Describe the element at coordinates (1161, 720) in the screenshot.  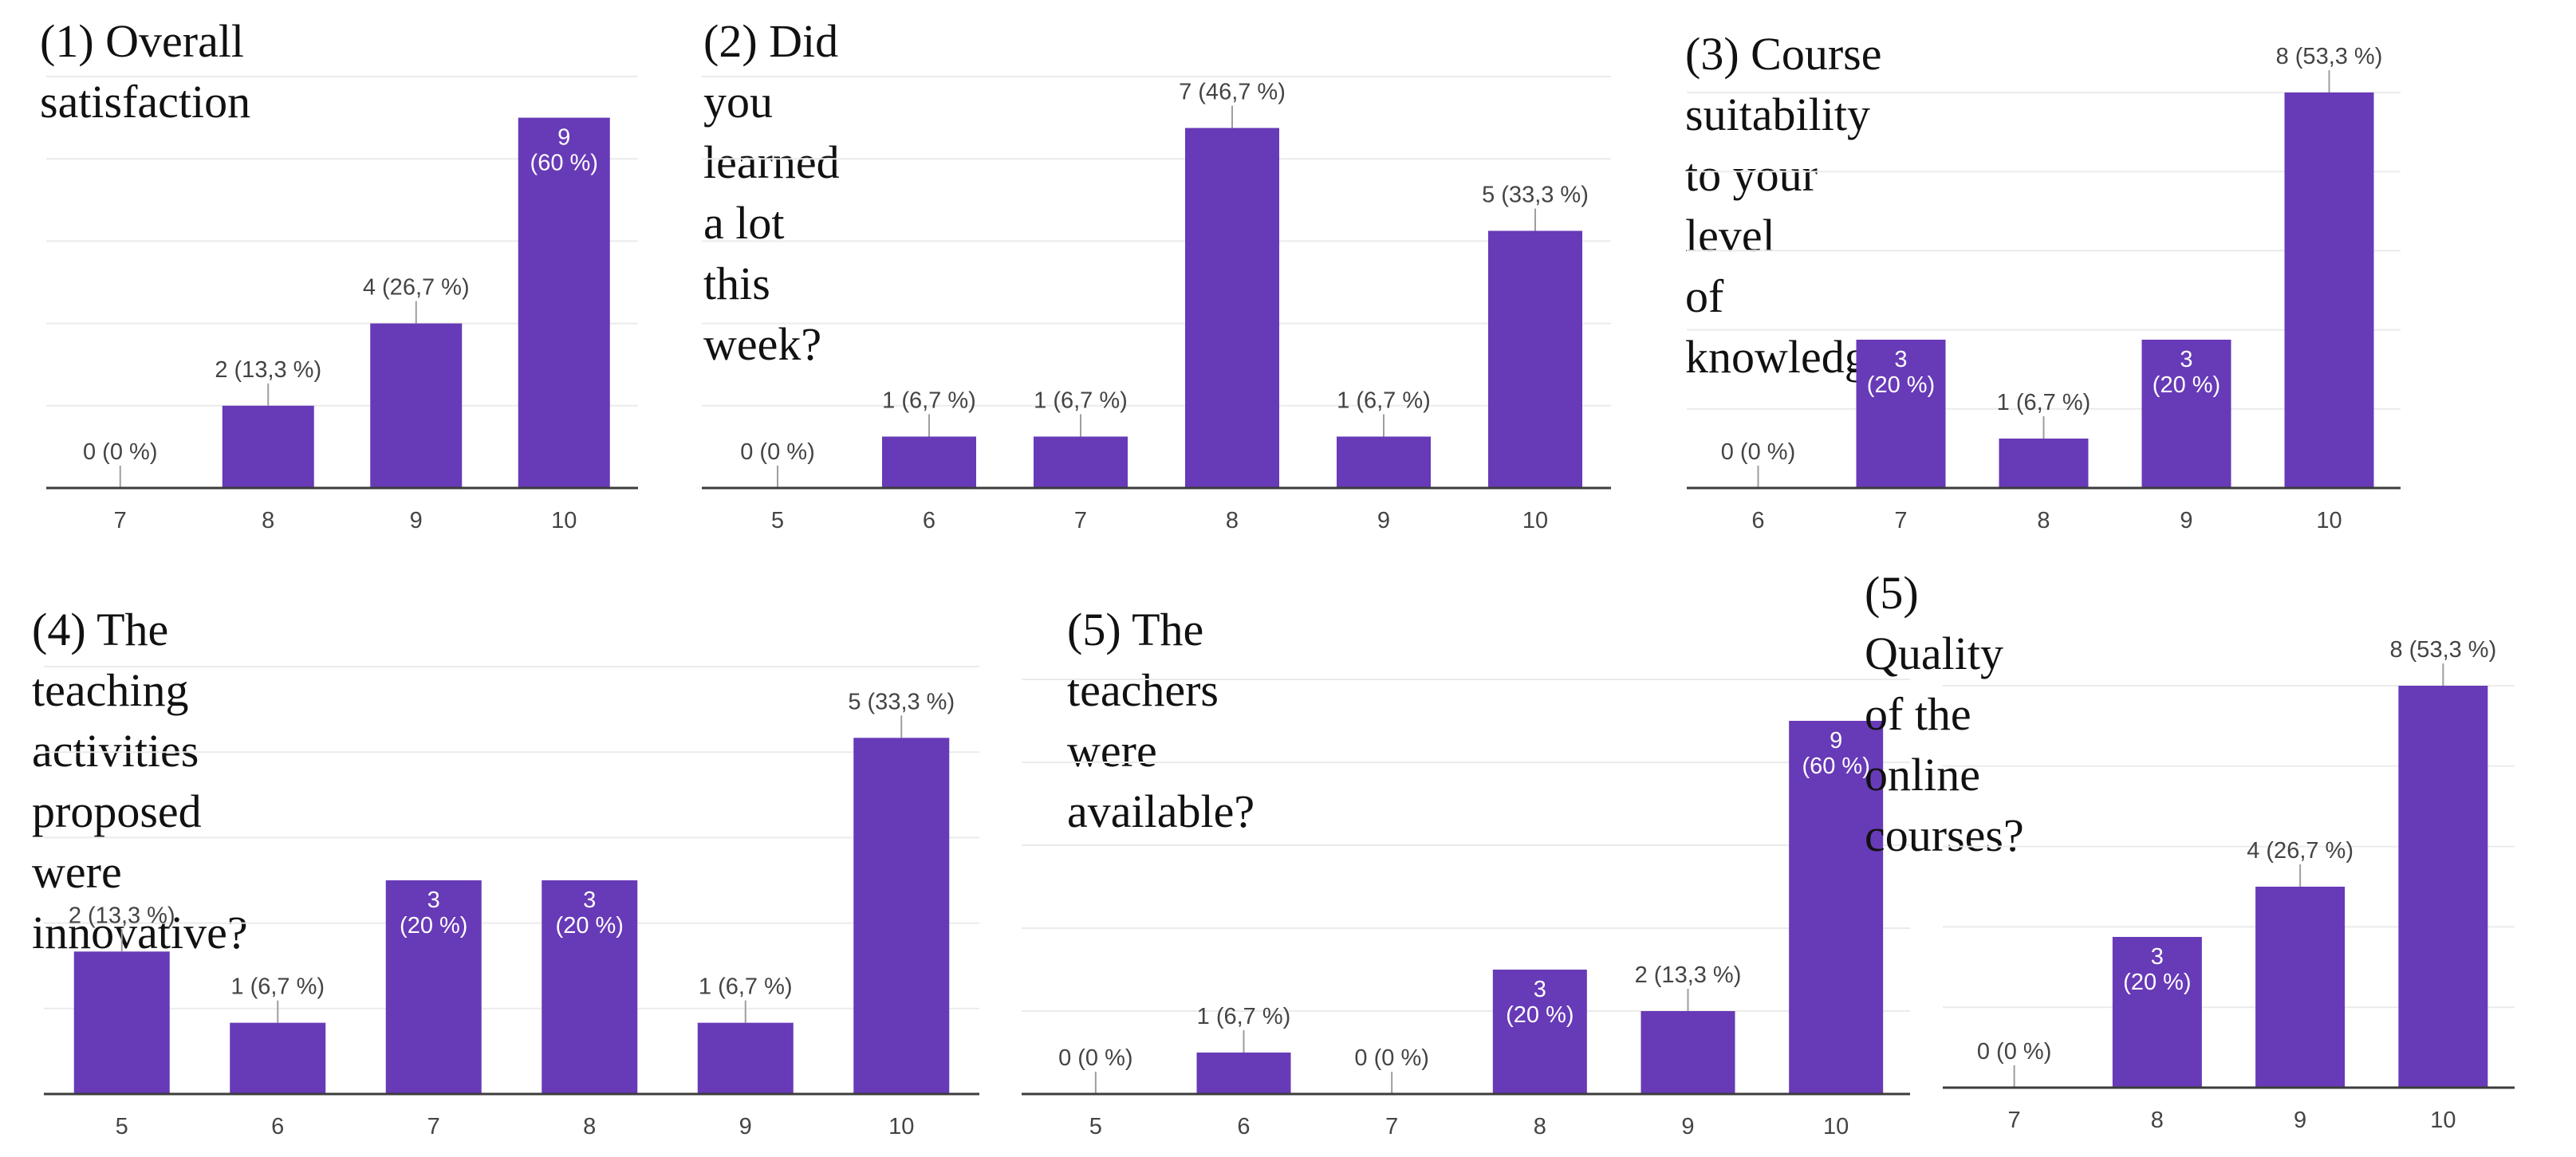
I see `chart-title: (5) The teachers were available?` at that location.